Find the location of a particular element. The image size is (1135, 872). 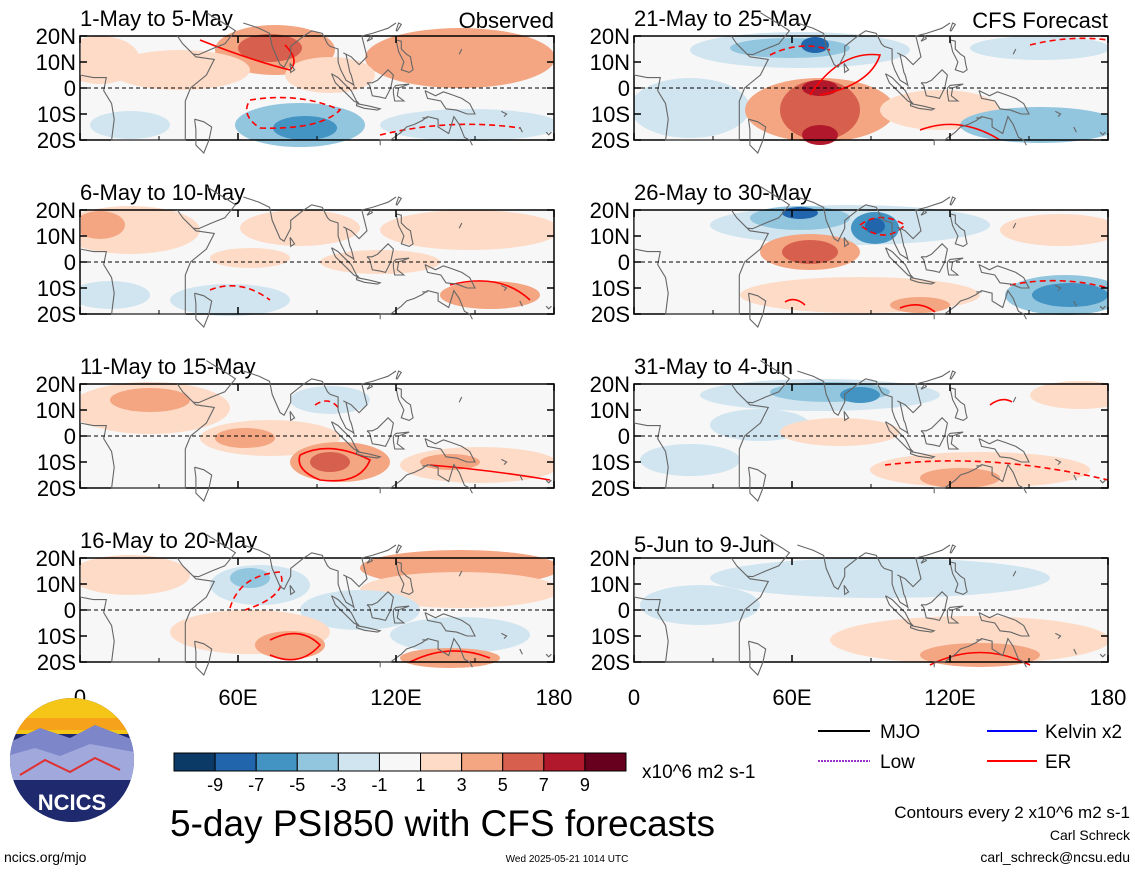

author-name: Carl Schreck is located at coordinates (1090, 835).